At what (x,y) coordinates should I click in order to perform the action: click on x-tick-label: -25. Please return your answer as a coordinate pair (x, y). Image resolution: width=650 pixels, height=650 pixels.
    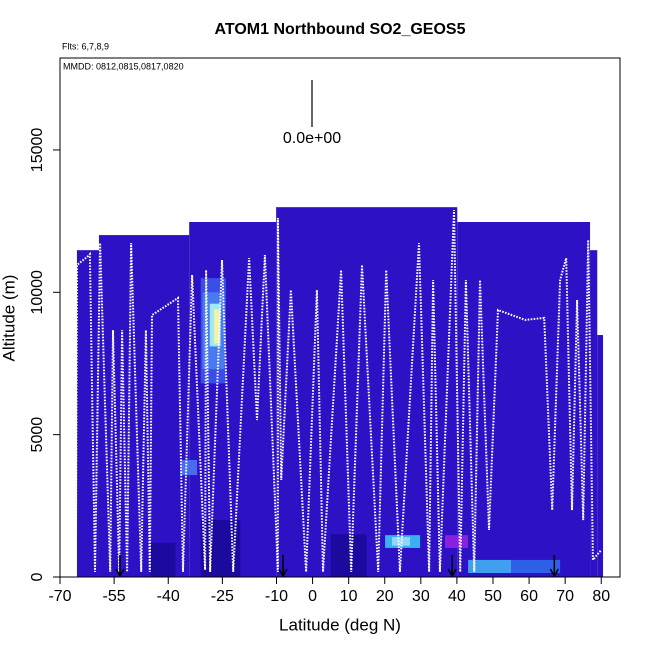
    Looking at the image, I should click on (222, 596).